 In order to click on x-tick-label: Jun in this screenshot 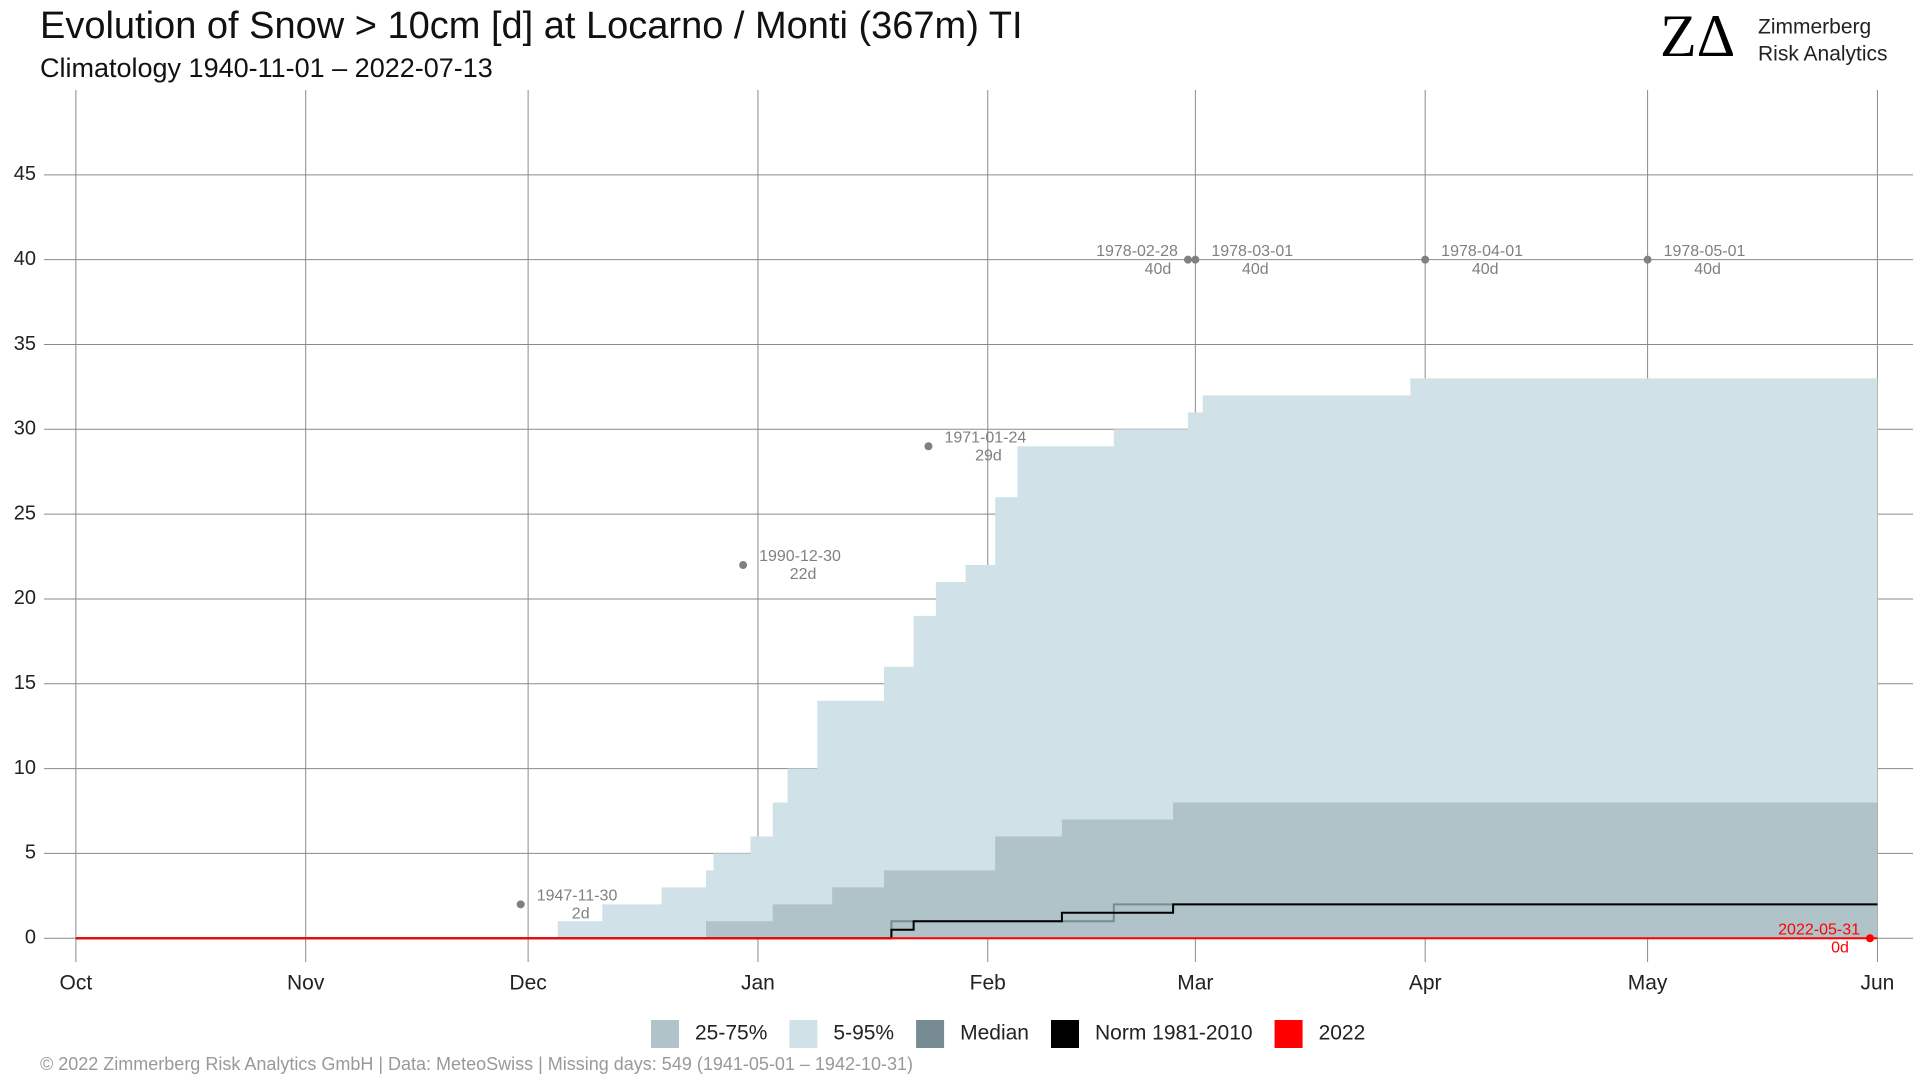, I will do `click(1877, 983)`.